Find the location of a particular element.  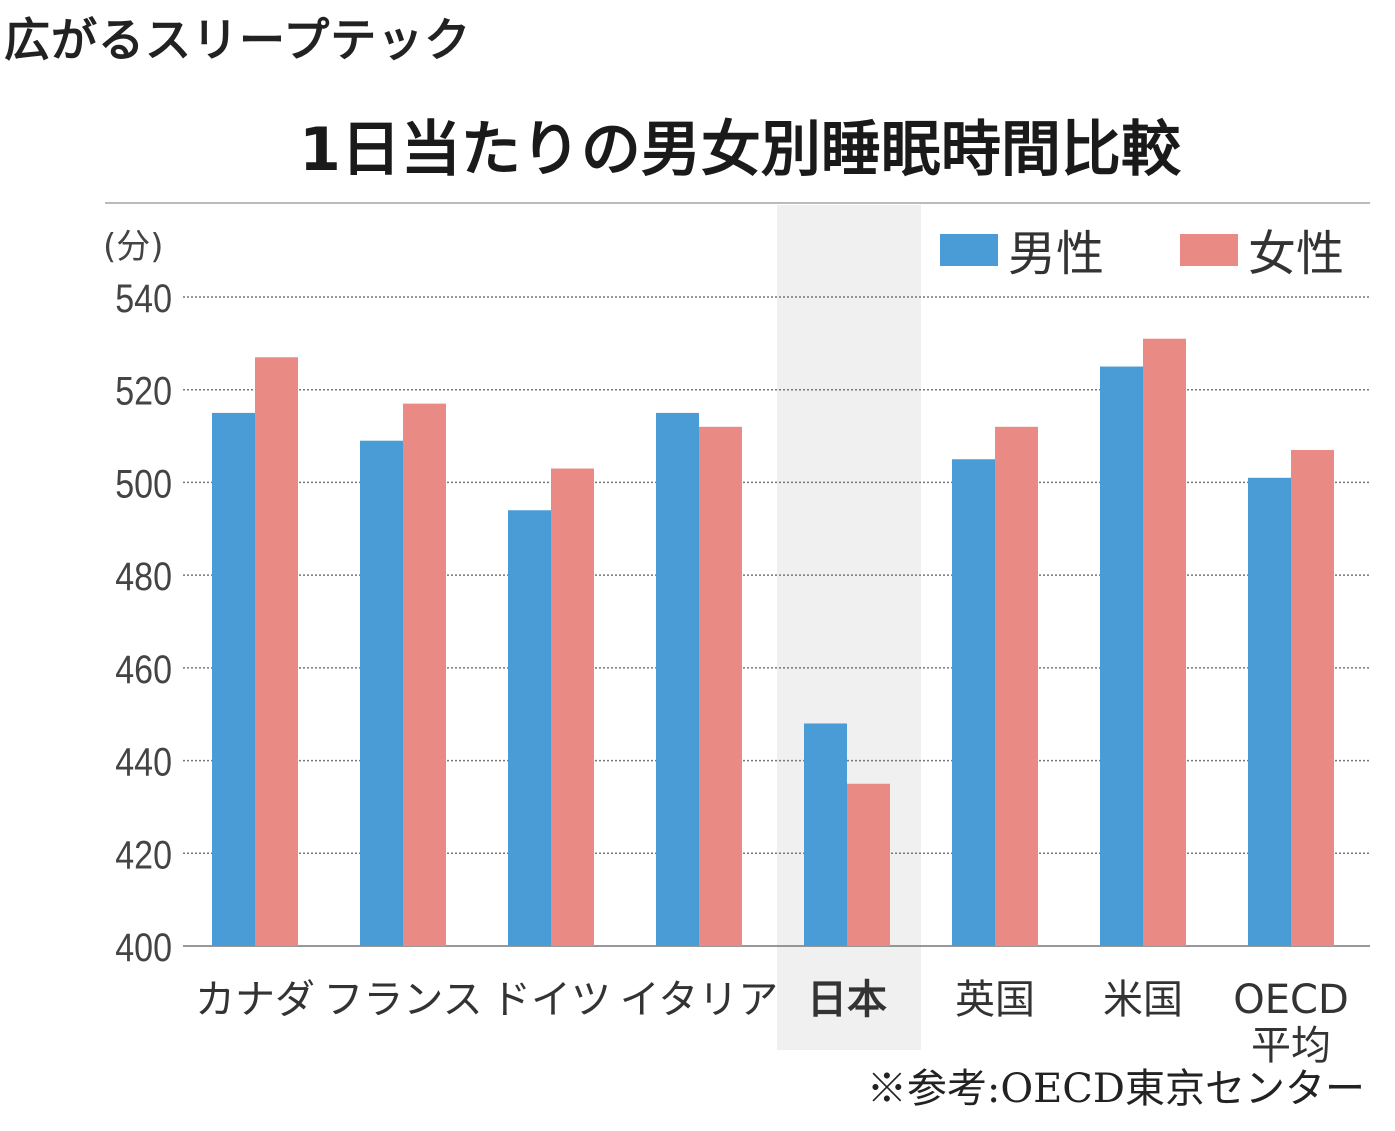

legend-label: 男性 is located at coordinates (1056, 254).